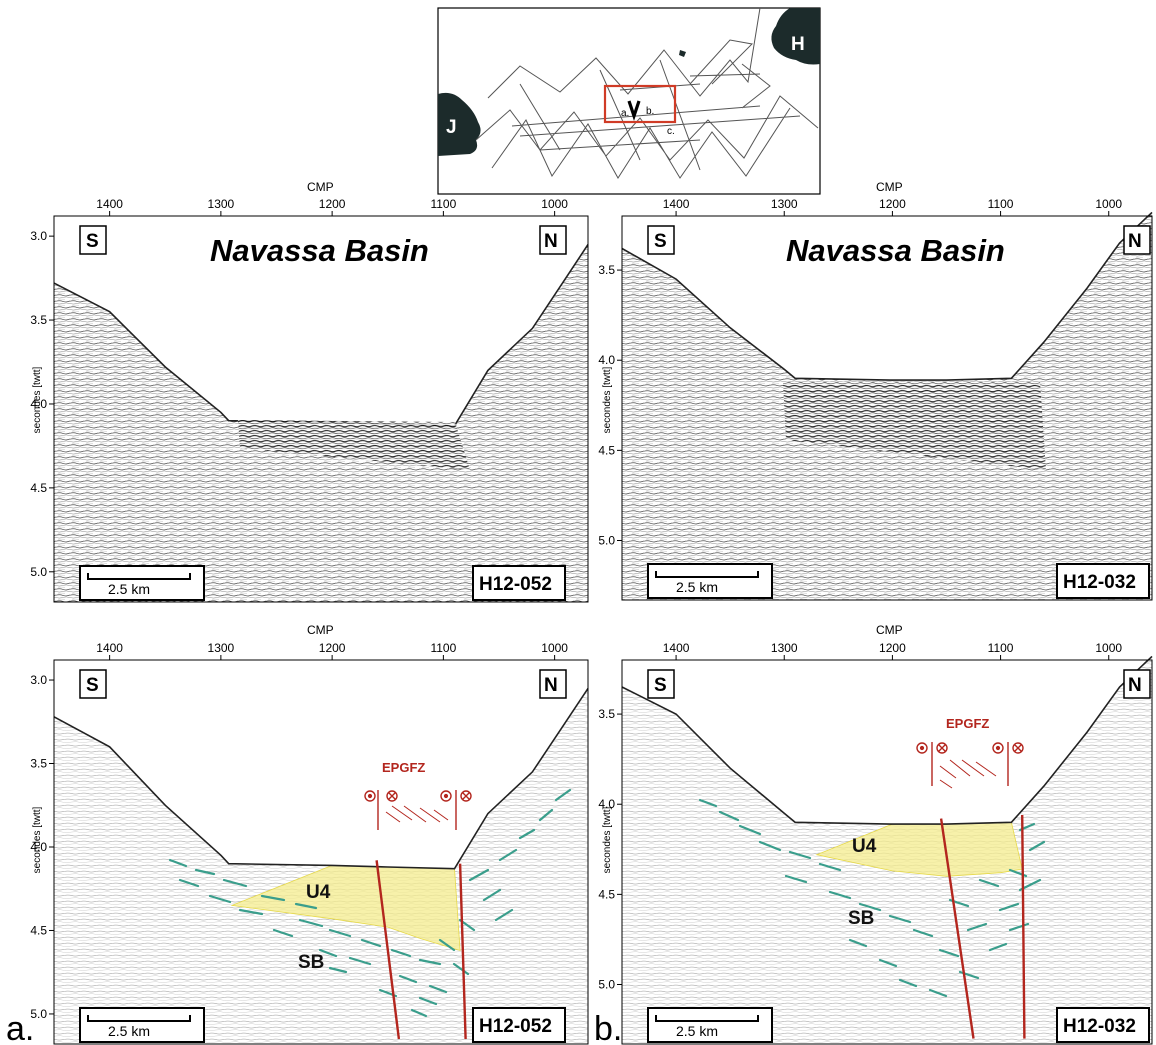 Image resolution: width=1156 pixels, height=1045 pixels. What do you see at coordinates (650, 111) in the screenshot?
I see `inset-map-label-b: b.` at bounding box center [650, 111].